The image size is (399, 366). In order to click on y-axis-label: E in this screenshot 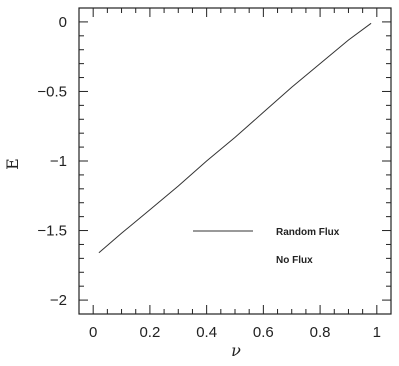, I will do `click(12, 164)`.